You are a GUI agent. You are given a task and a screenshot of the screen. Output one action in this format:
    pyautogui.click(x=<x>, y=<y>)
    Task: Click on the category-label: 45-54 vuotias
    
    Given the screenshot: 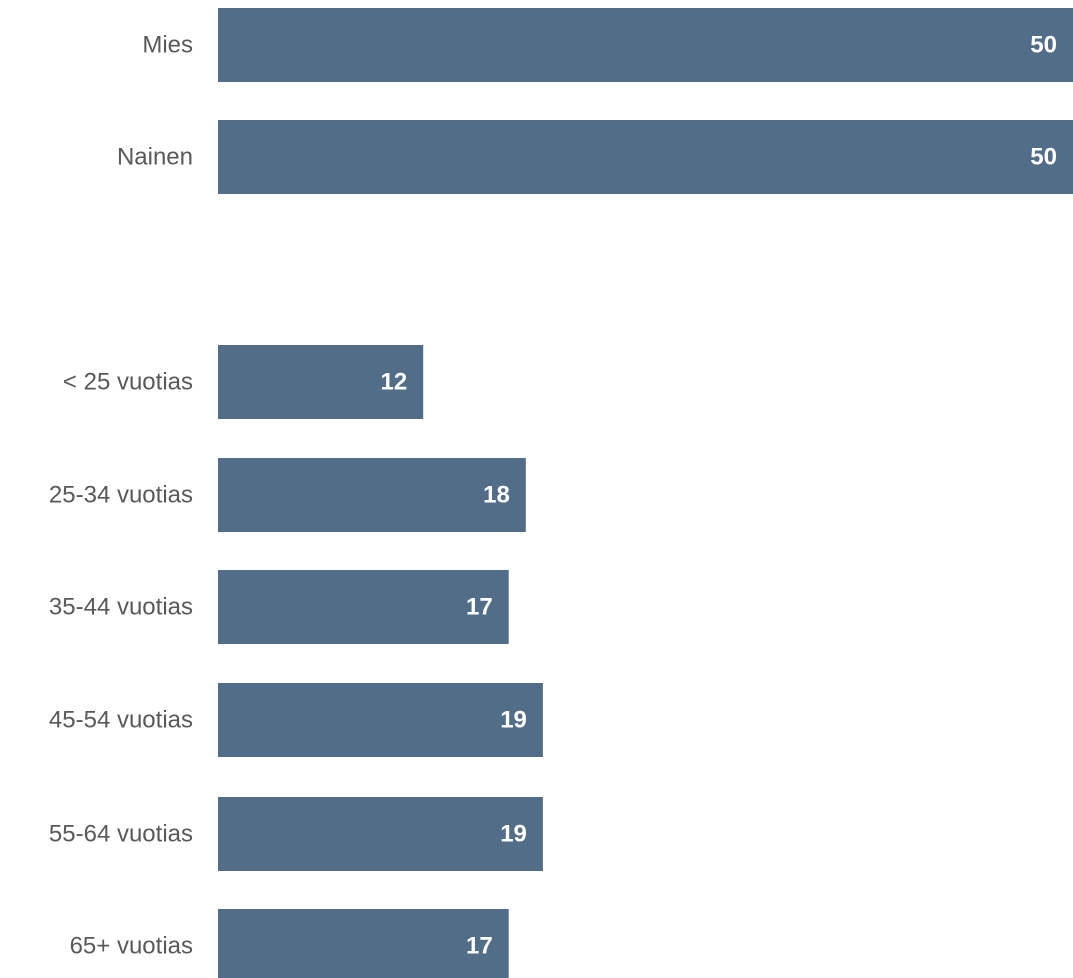 What is the action you would take?
    pyautogui.click(x=121, y=720)
    